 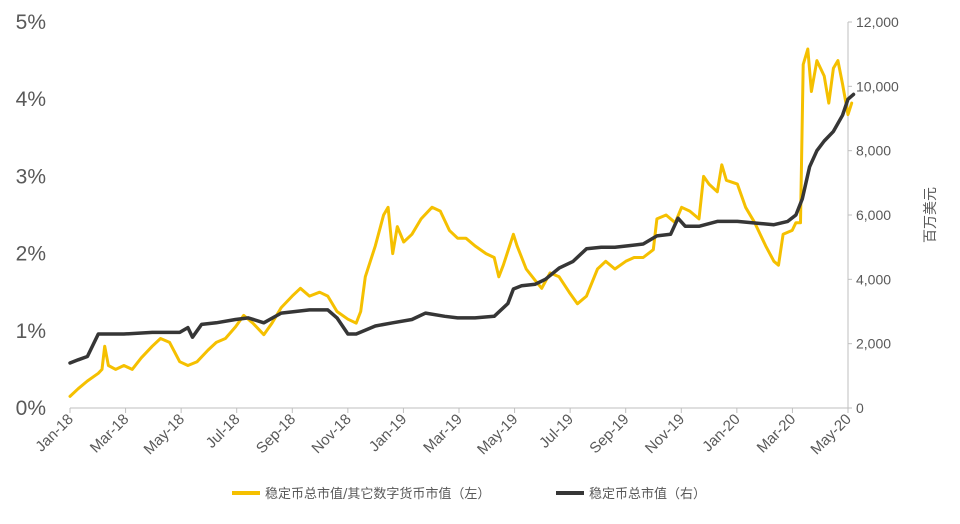 What do you see at coordinates (31, 331) in the screenshot?
I see `left-tick-label: 1%` at bounding box center [31, 331].